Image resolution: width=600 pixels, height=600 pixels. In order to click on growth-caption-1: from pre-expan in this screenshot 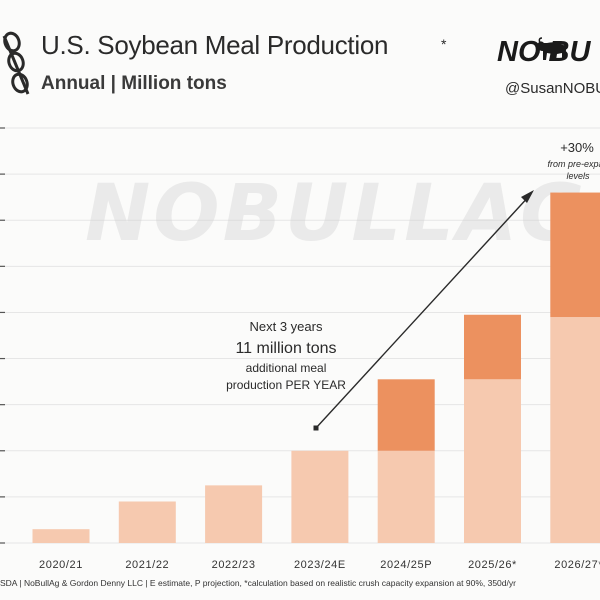, I will do `click(573, 164)`.